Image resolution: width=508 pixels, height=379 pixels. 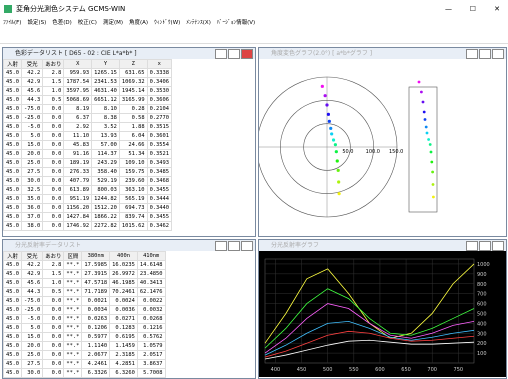 What do you see at coordinates (236, 23) in the screenshot?
I see `menu-item: ﾊﾞｰｼﾞｮﾝ情報(V)` at bounding box center [236, 23].